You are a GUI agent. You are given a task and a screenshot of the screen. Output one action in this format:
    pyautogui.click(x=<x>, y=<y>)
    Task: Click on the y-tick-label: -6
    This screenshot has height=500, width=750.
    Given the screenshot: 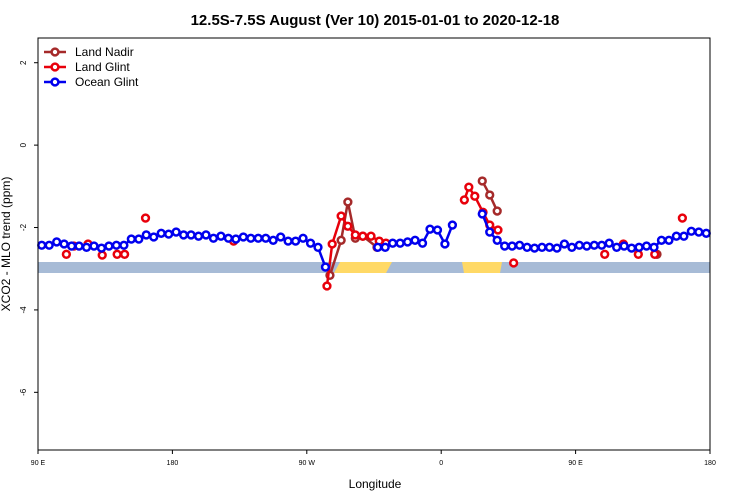 What is the action you would take?
    pyautogui.click(x=23, y=392)
    